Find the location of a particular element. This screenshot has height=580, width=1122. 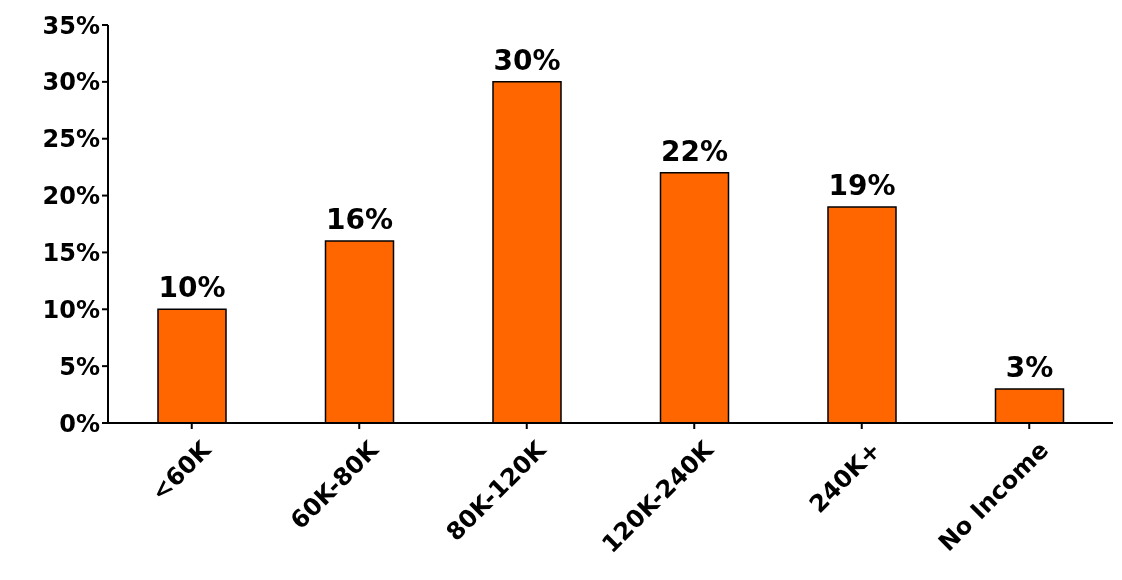

y-tick-label: 0% is located at coordinates (79, 423).